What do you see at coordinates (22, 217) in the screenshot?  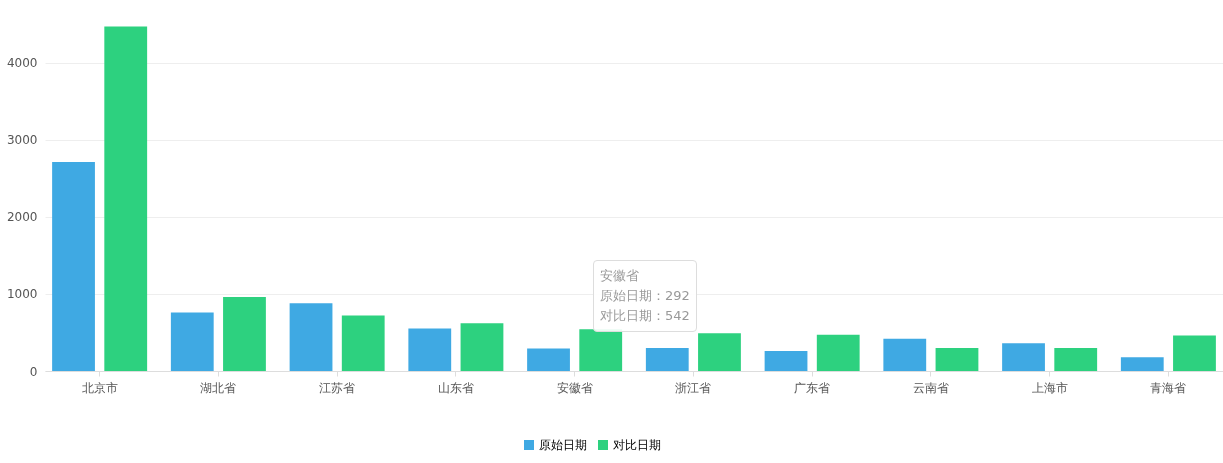 I see `y-tick-label: 2000` at bounding box center [22, 217].